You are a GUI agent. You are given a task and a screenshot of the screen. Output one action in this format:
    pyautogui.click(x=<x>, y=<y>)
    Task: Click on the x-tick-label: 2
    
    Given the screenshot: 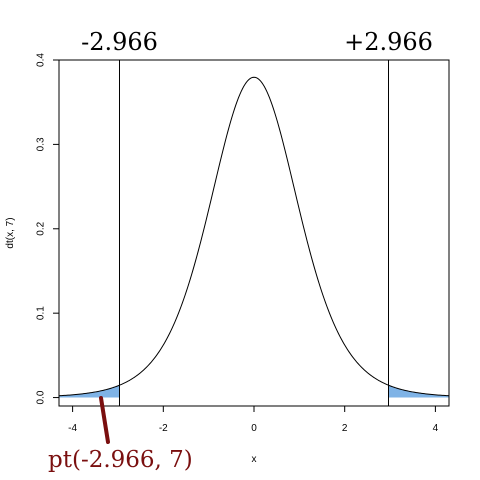 What is the action you would take?
    pyautogui.click(x=345, y=428)
    